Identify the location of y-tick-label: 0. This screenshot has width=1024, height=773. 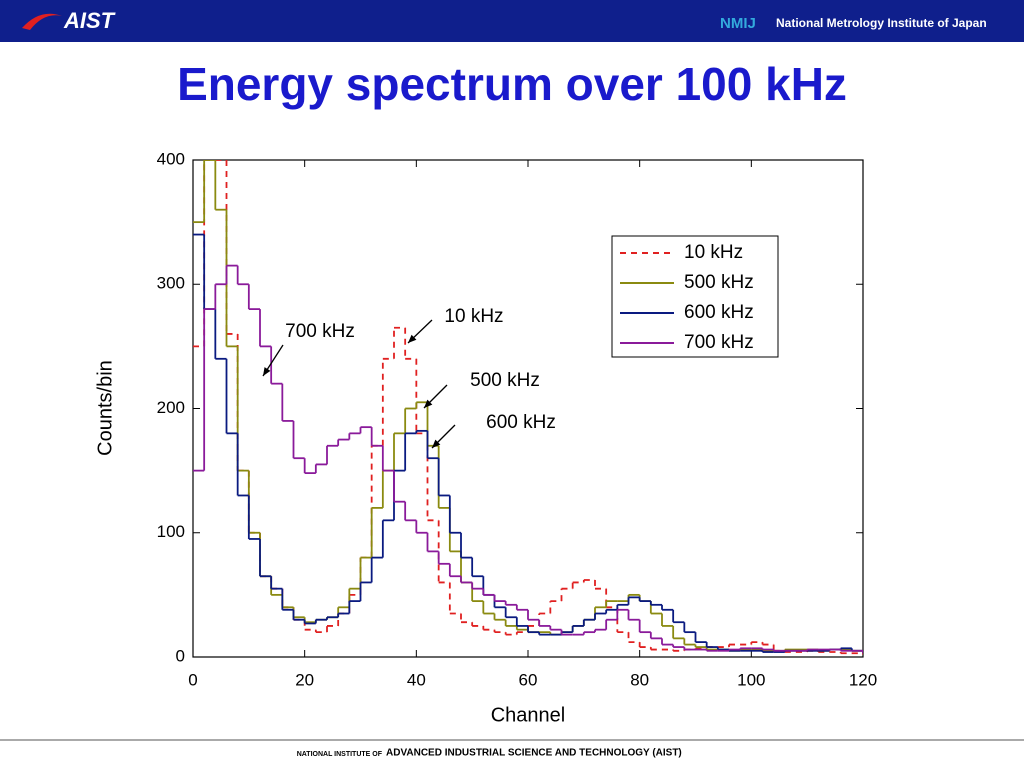
(180, 655).